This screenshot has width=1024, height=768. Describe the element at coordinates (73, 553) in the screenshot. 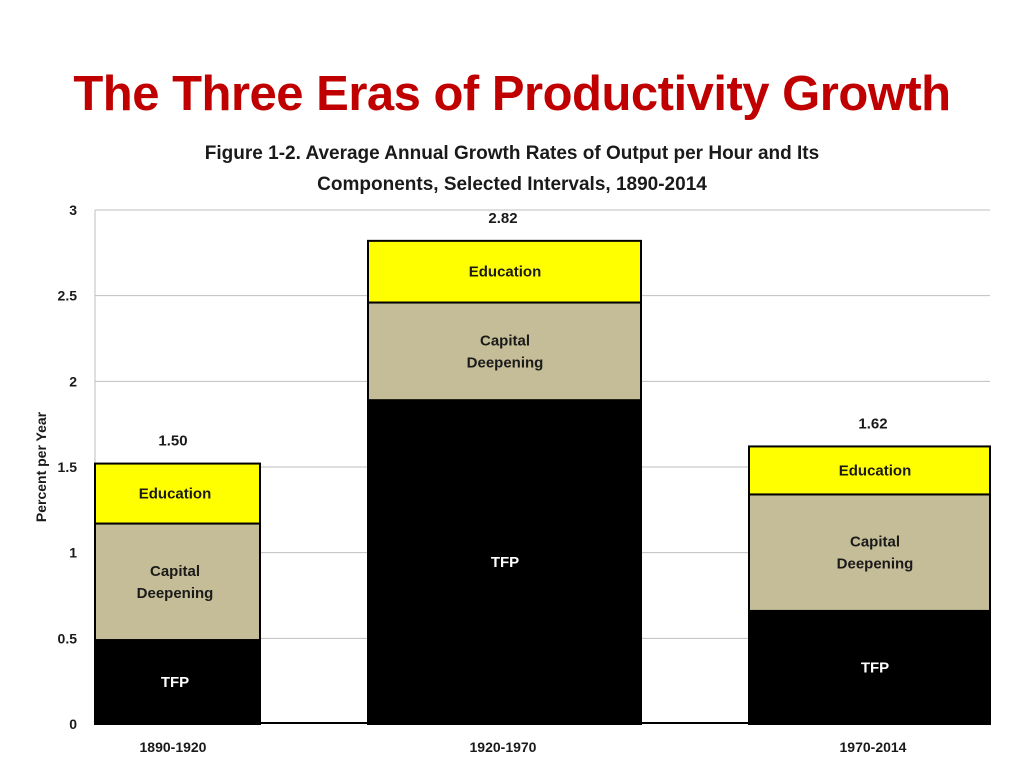

I see `y-tick-label: 1` at that location.